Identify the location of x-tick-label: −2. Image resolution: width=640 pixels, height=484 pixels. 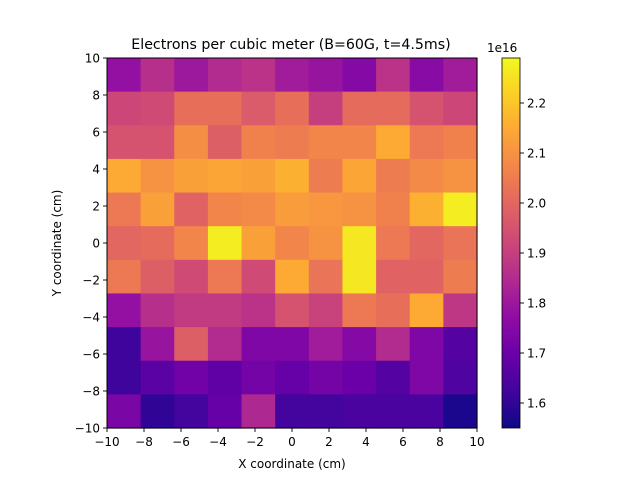
(255, 442).